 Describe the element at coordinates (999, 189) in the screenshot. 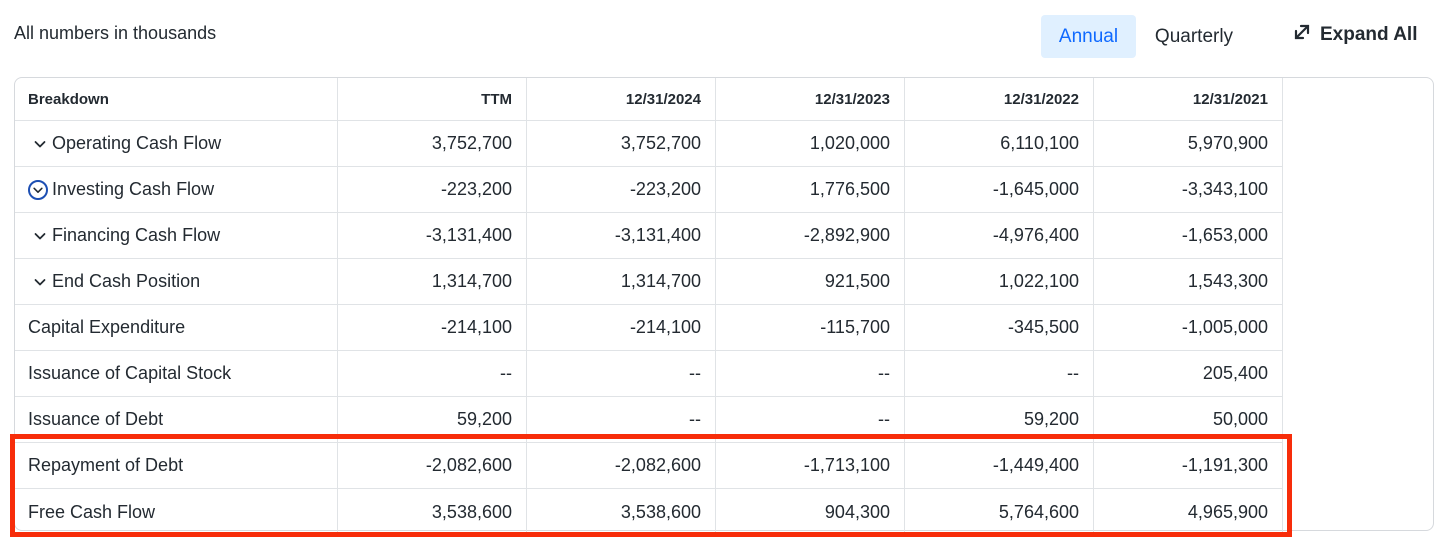

I see `table-cell: -1,645,000` at that location.